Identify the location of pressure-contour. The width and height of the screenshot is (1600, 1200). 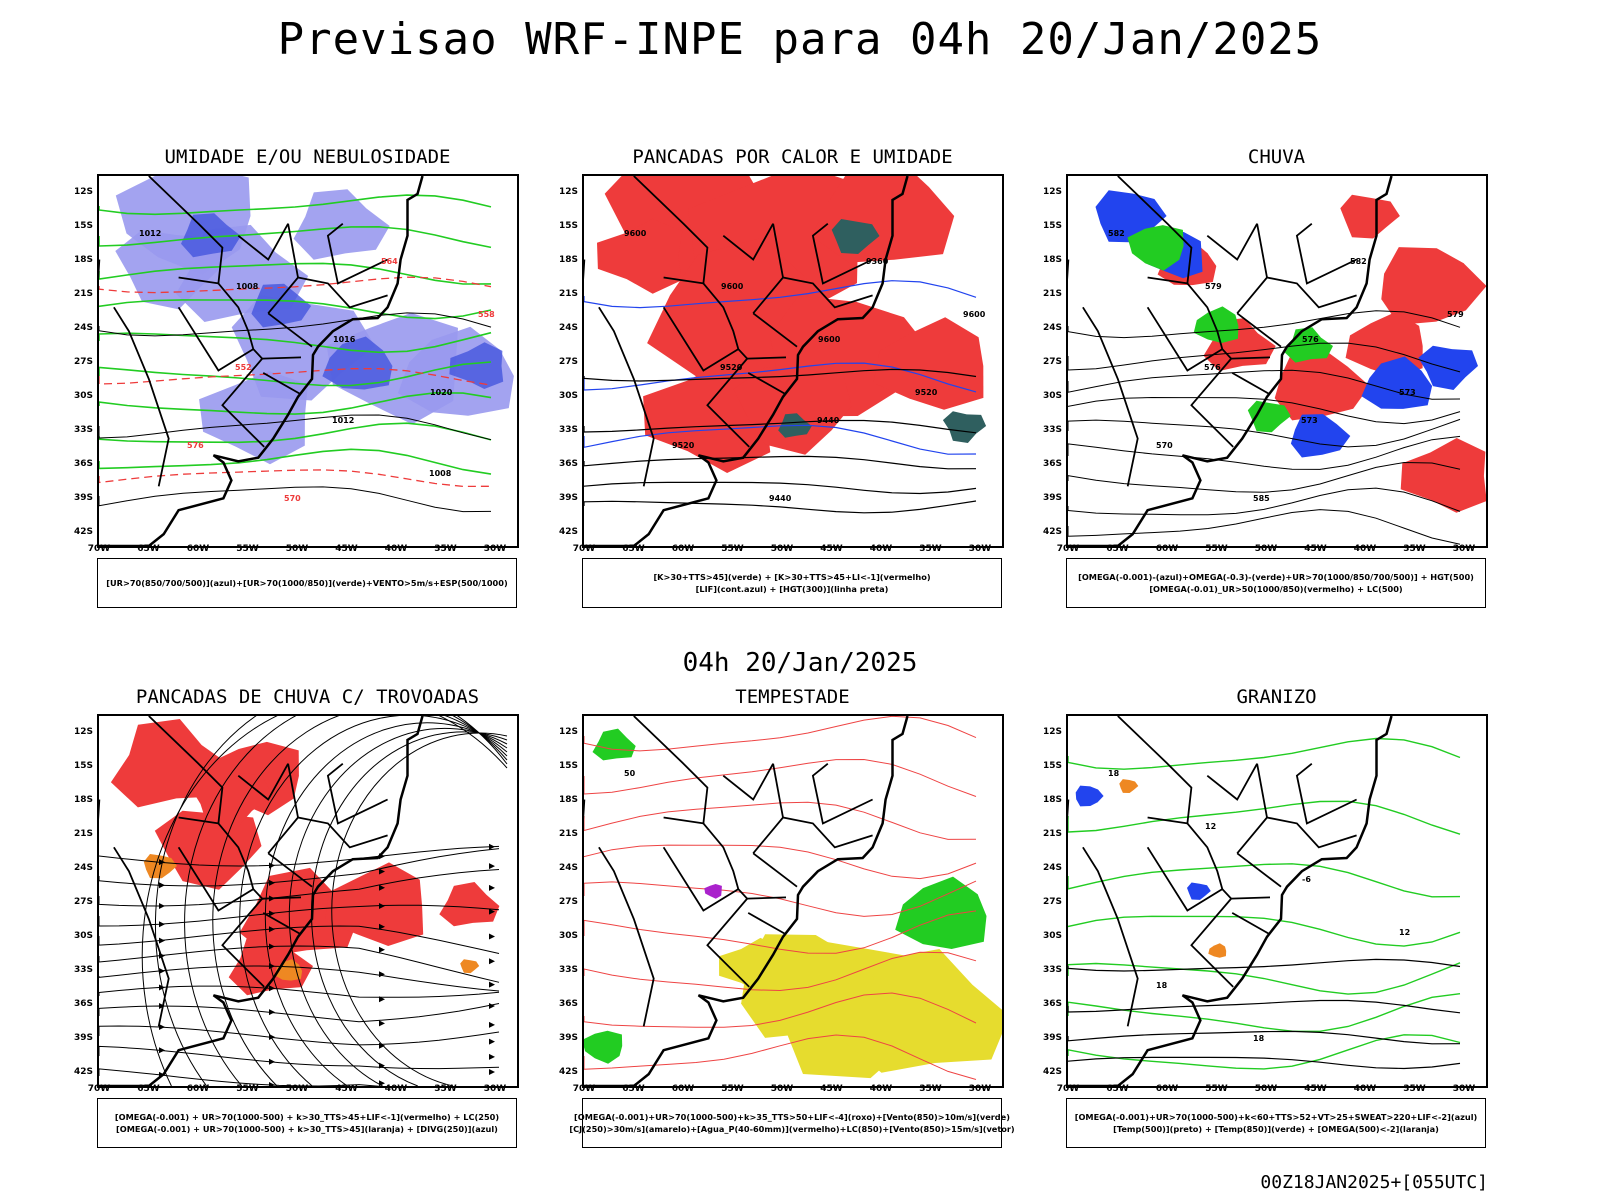
(295, 427).